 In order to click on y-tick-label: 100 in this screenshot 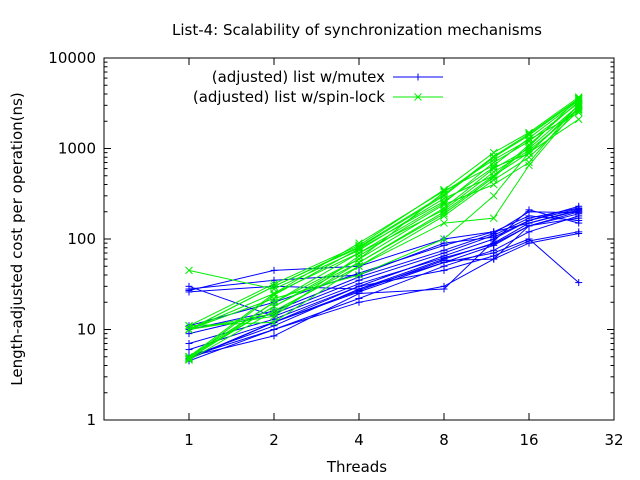, I will do `click(81, 239)`.